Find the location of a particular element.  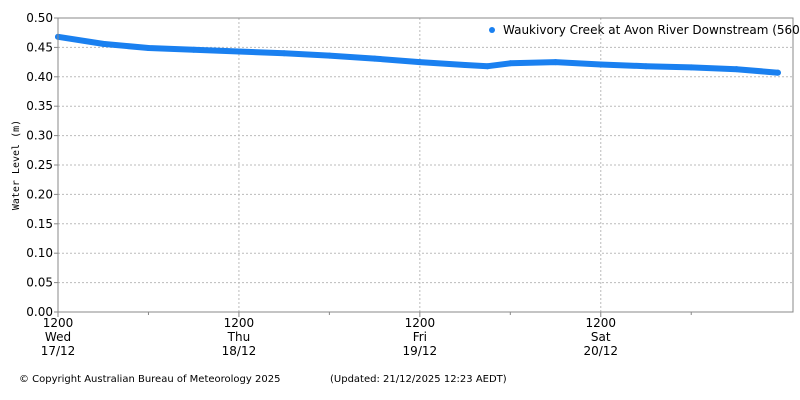

updated-timestamp: (Updated: 21/12/2025 12:23 AEDT) is located at coordinates (418, 379).